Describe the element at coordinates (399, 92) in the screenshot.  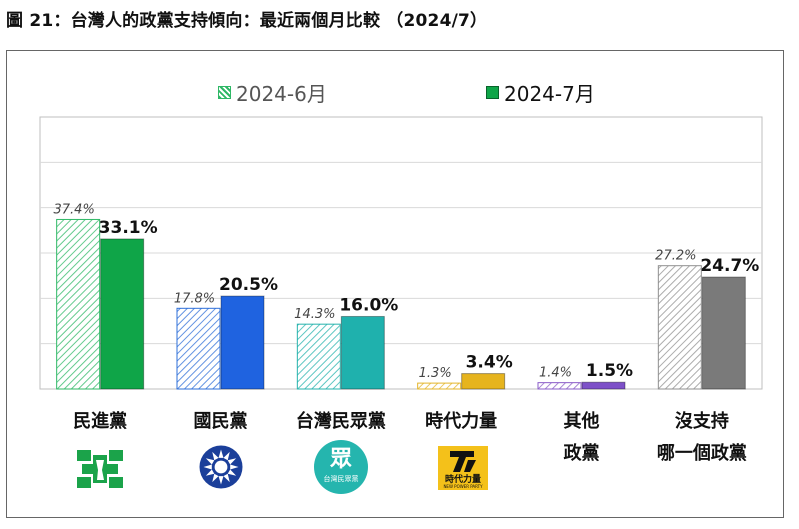
I see `chart-legend: 2024-6月 2024-7月` at that location.